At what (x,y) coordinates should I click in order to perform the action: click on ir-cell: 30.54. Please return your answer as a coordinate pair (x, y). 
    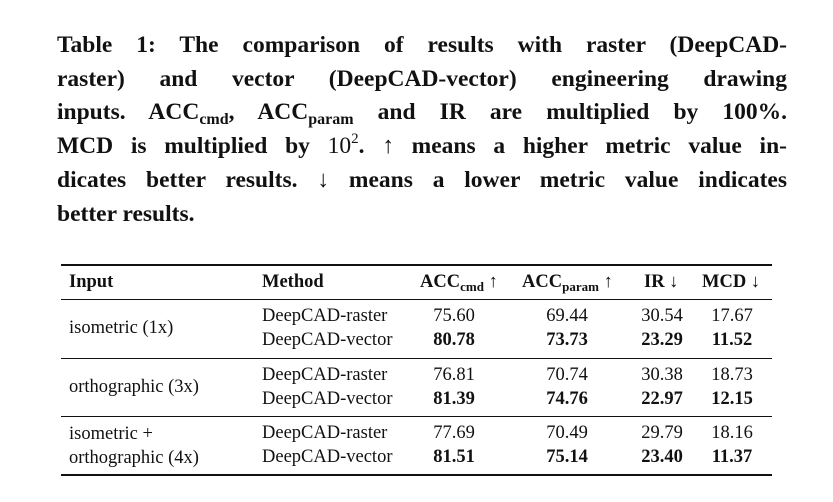
    Looking at the image, I should click on (662, 316).